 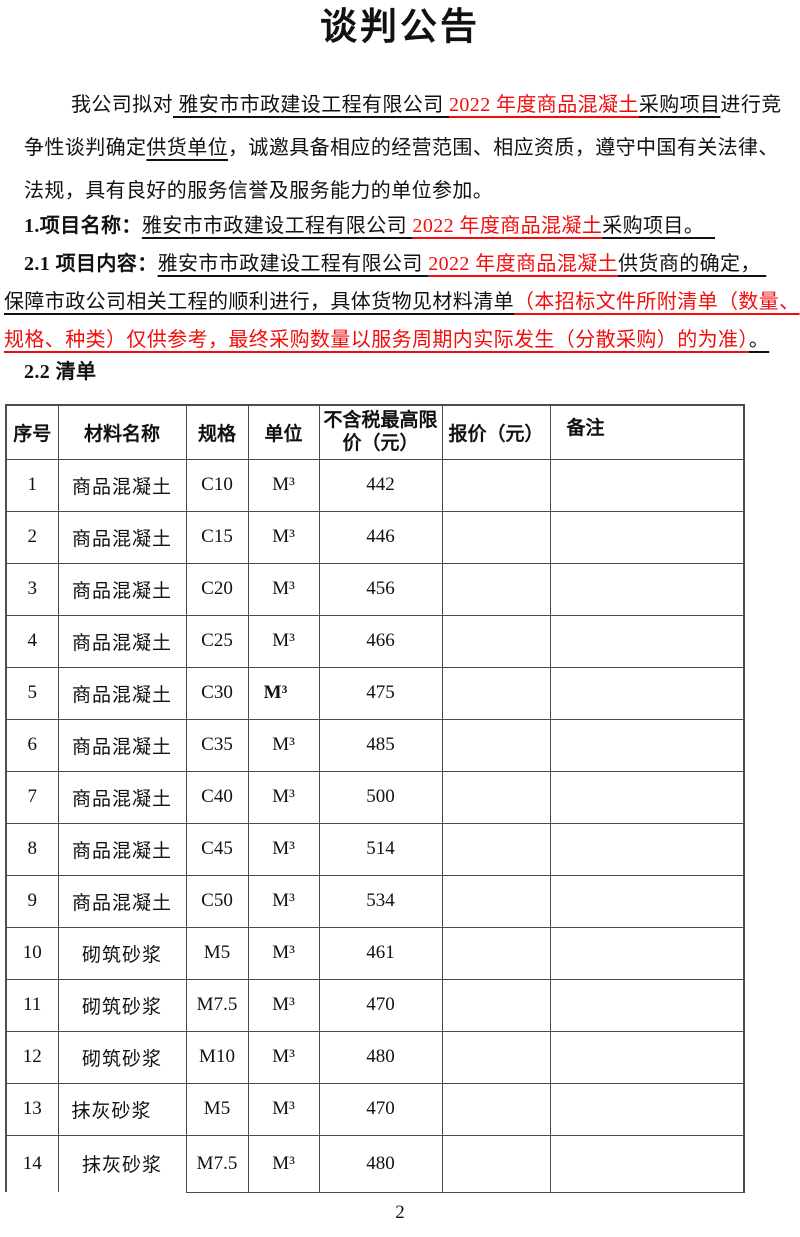 I want to click on table-row: 14 抹灰砂浆 M7.5 M³ 480, so click(x=375, y=1163).